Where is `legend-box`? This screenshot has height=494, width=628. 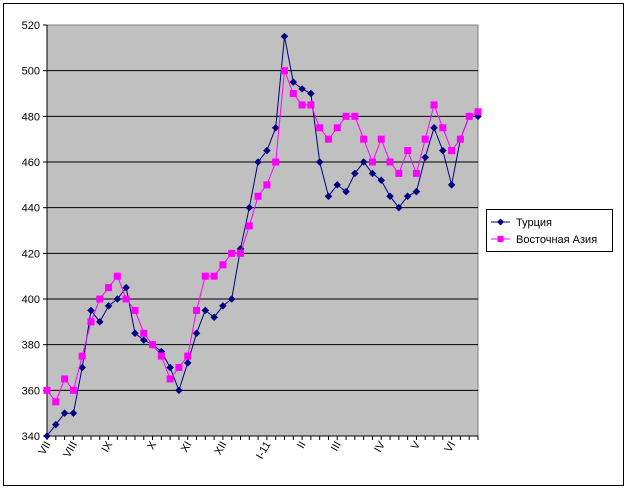 legend-box is located at coordinates (549, 230).